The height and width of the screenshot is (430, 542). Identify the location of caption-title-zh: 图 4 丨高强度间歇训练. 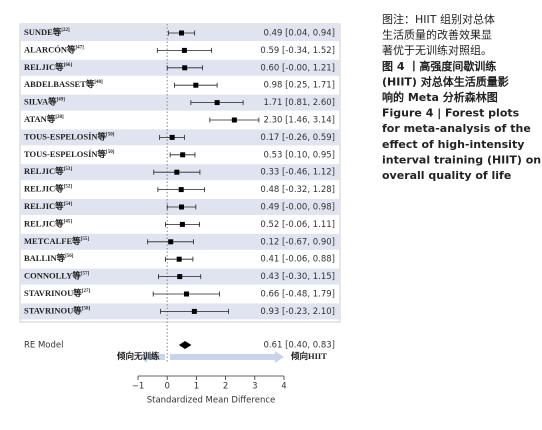
(439, 66).